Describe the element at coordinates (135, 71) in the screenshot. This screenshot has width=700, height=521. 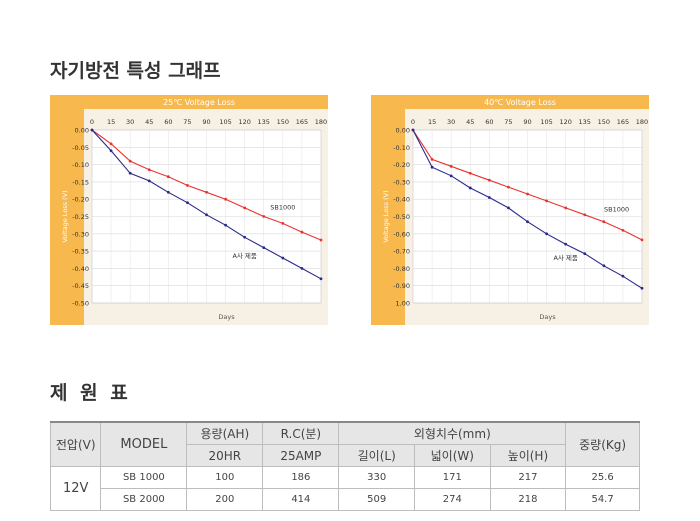
I see `graph-section-title: 자기방전 특성 그래프` at that location.